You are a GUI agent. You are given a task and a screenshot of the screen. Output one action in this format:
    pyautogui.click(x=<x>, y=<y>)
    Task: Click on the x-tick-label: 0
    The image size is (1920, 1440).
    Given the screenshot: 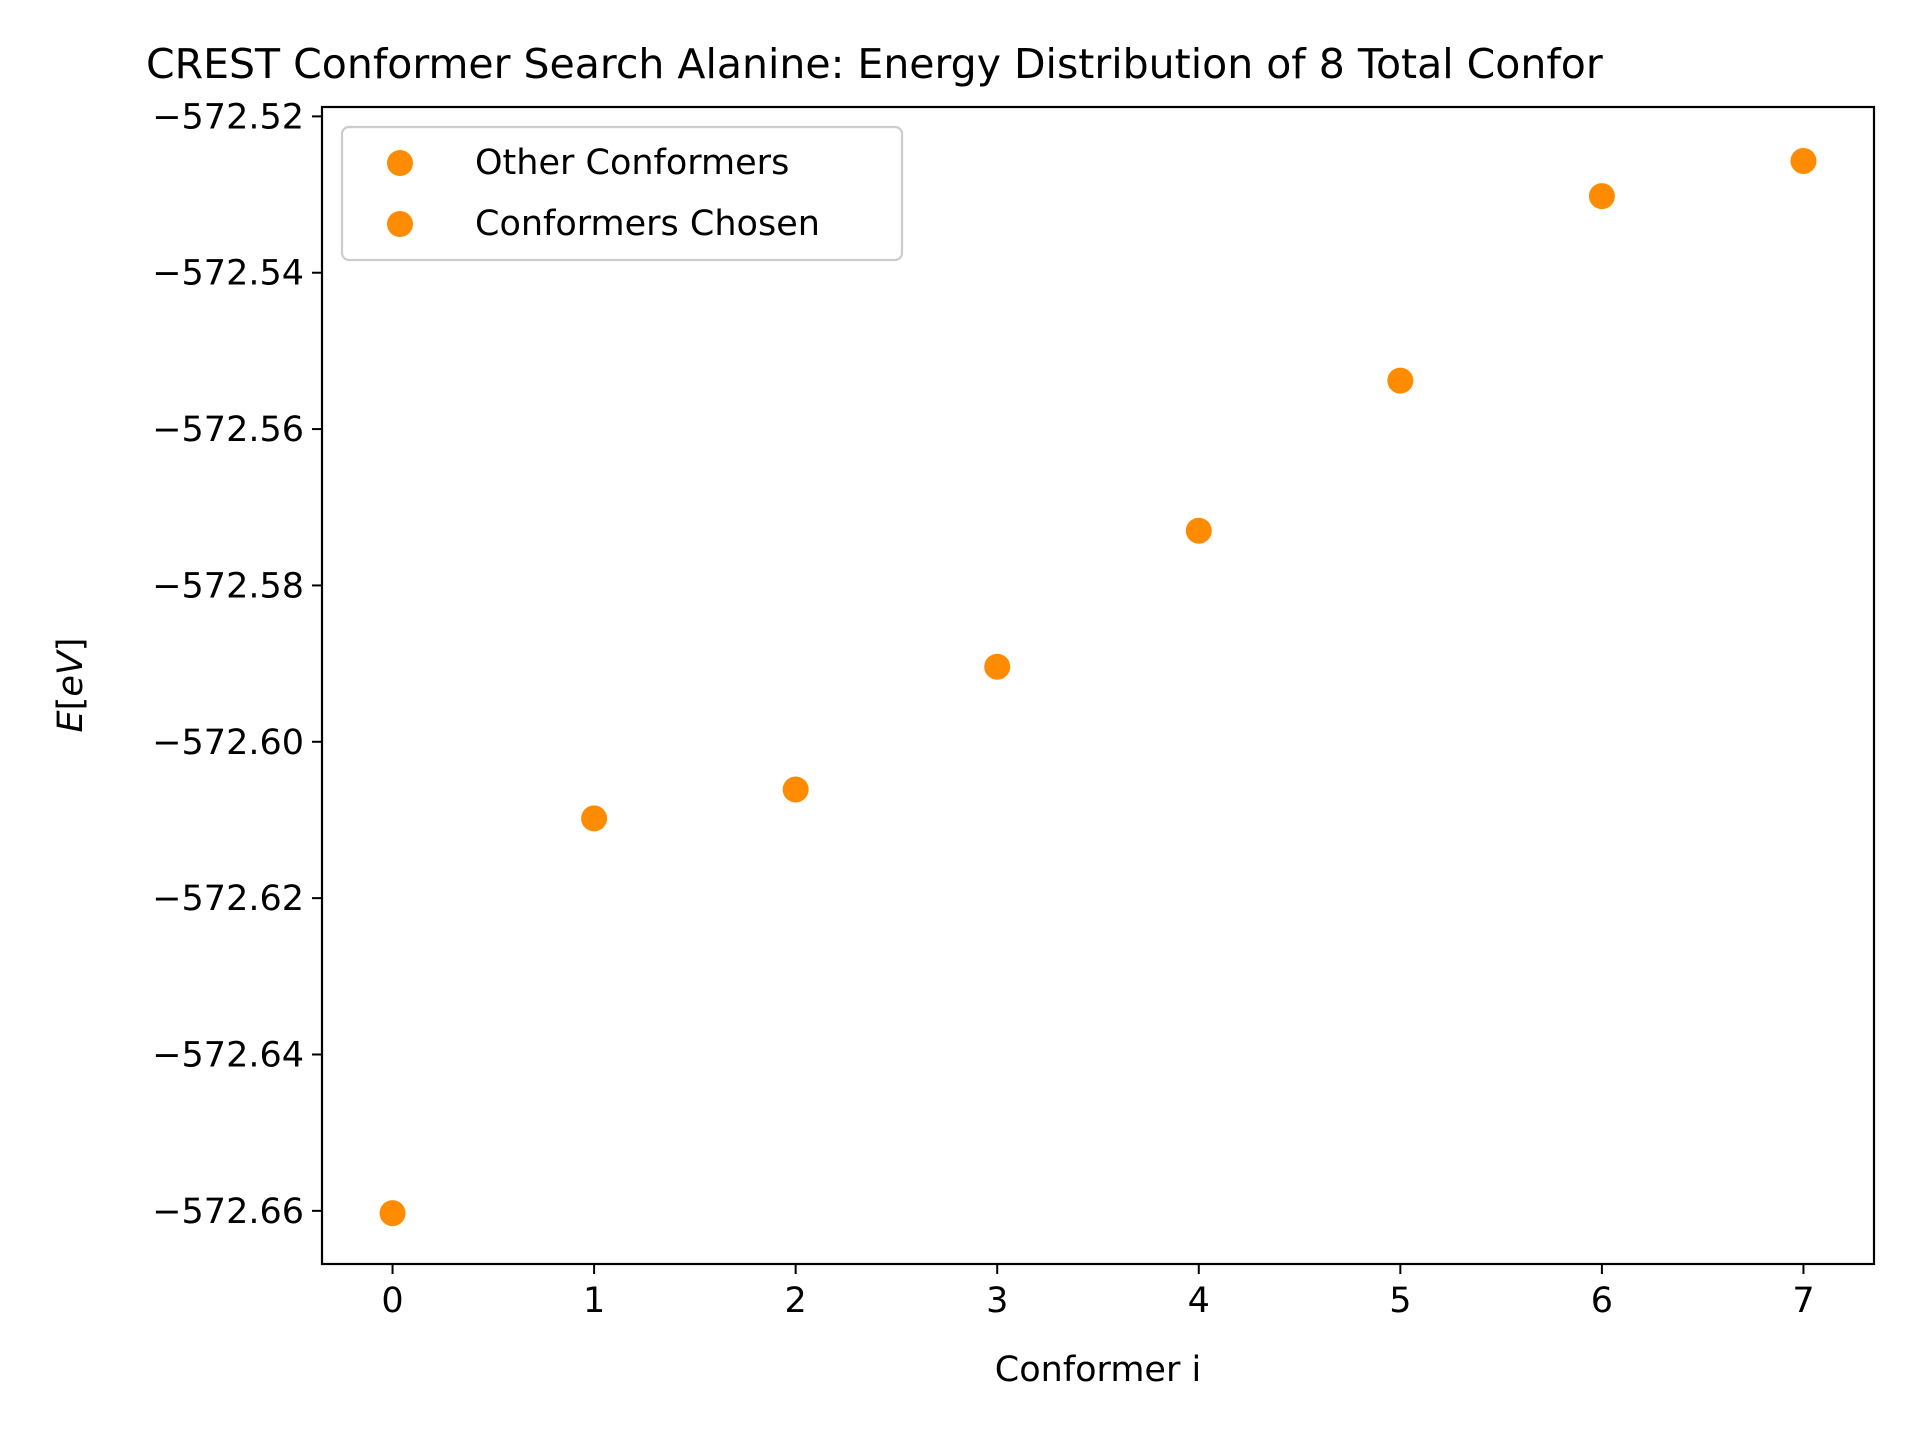 What is the action you would take?
    pyautogui.click(x=392, y=1301)
    